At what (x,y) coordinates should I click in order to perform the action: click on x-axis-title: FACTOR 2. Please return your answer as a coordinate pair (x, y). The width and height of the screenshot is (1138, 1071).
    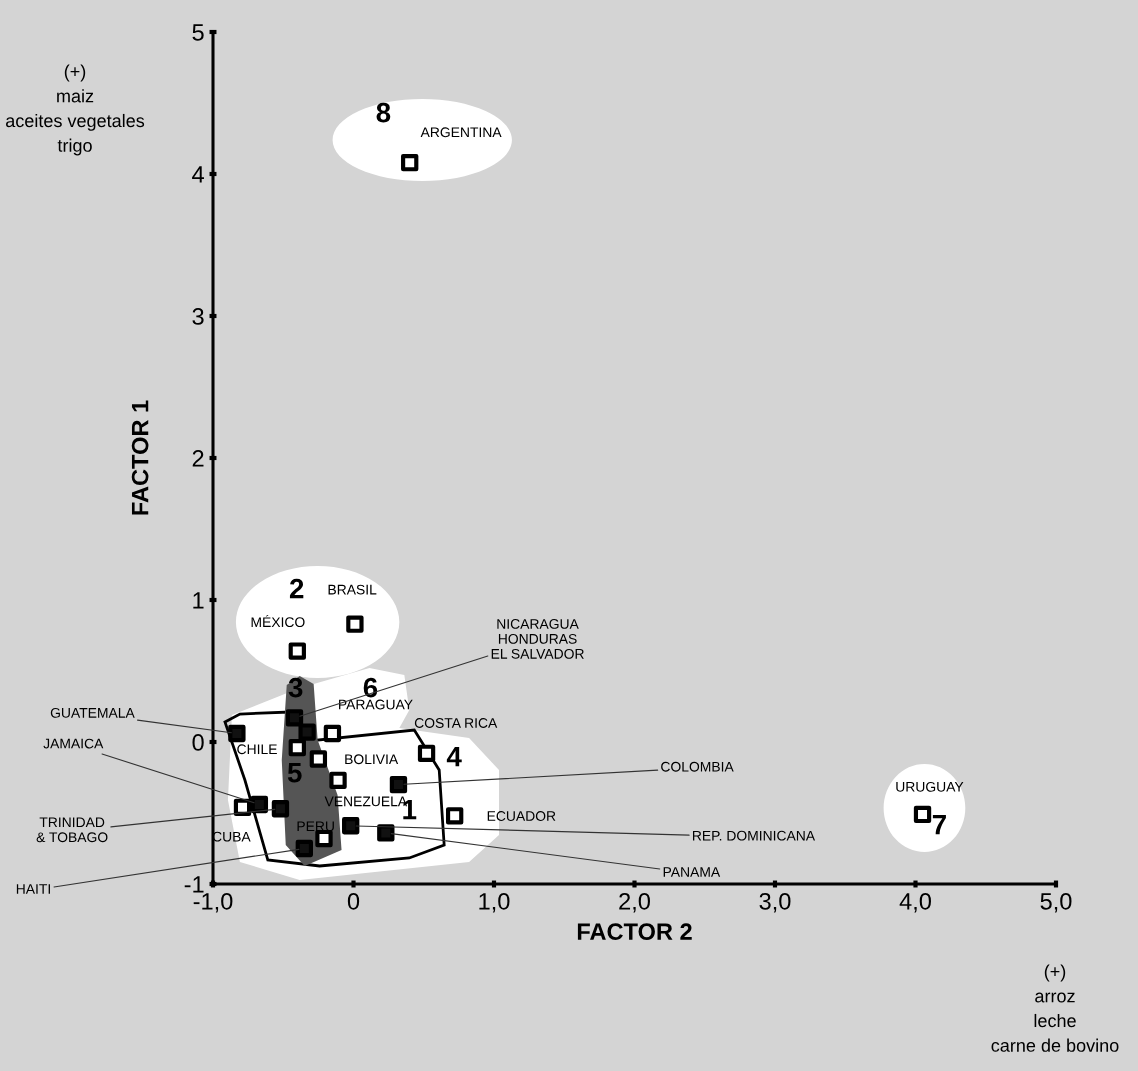
    Looking at the image, I should click on (634, 932).